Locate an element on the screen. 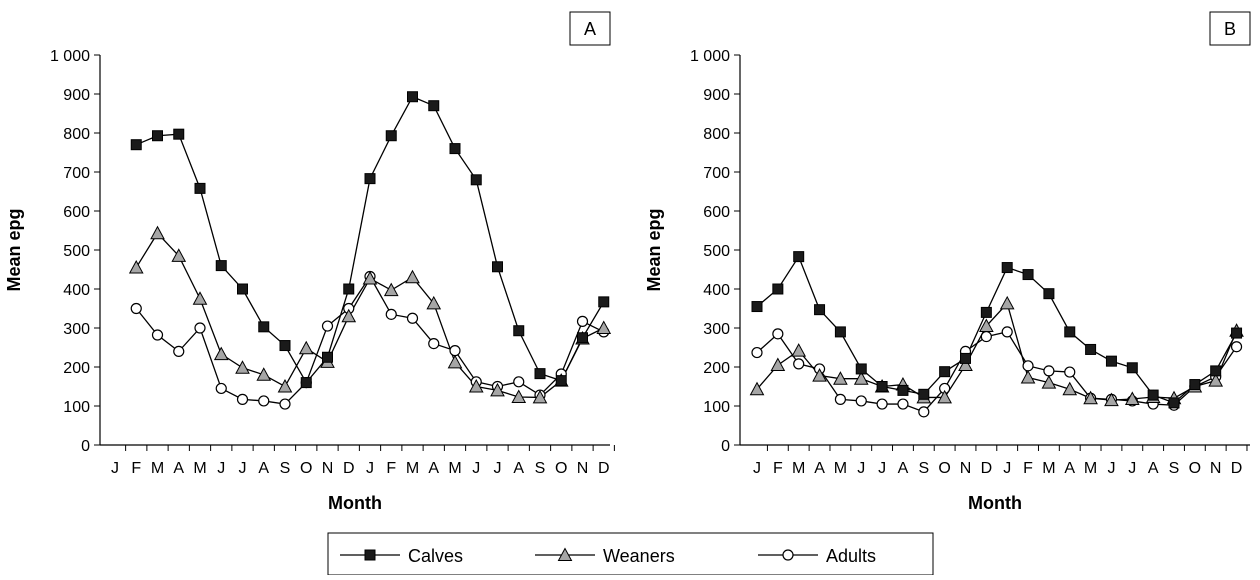 This screenshot has width=1260, height=580. x-axis-title: Month is located at coordinates (355, 503).